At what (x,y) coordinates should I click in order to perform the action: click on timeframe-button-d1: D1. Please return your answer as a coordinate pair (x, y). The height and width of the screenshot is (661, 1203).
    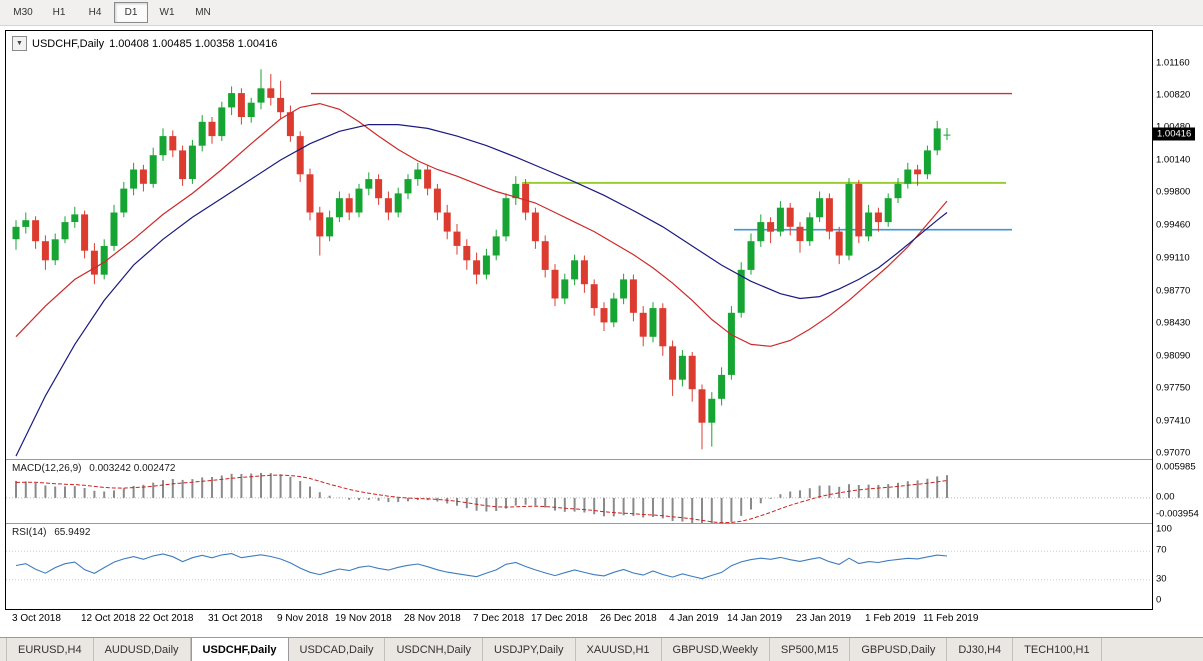
    Looking at the image, I should click on (131, 12).